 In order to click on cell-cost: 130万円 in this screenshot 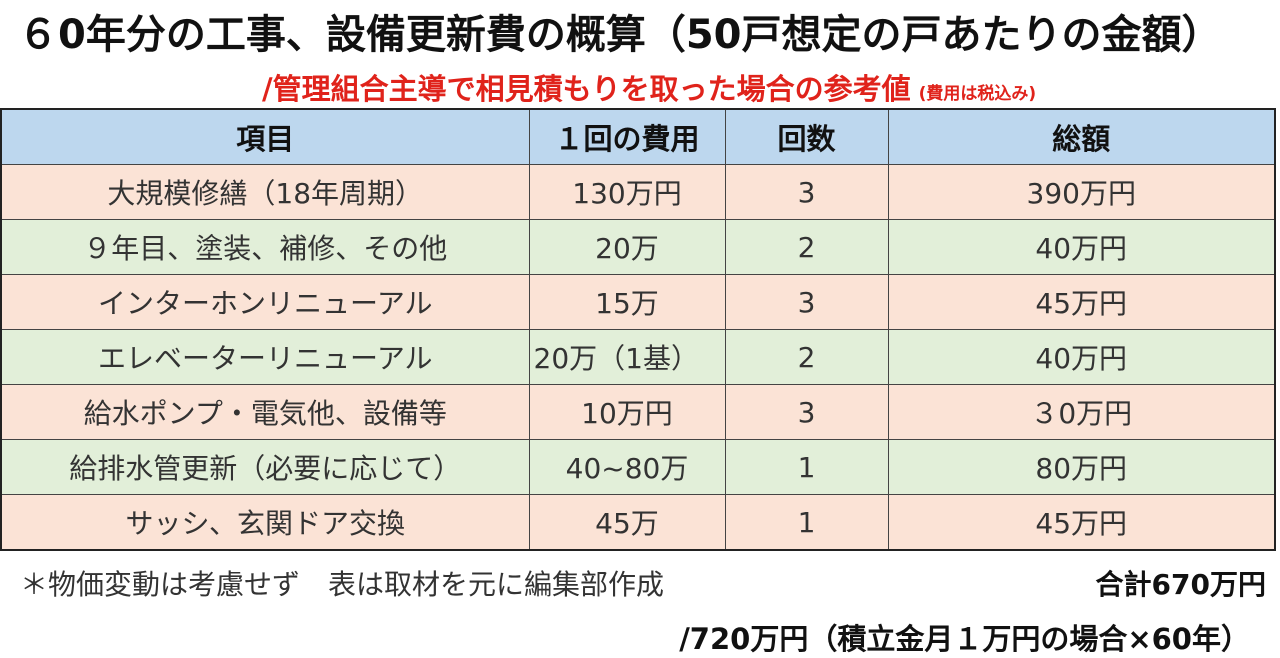, I will do `click(627, 192)`.